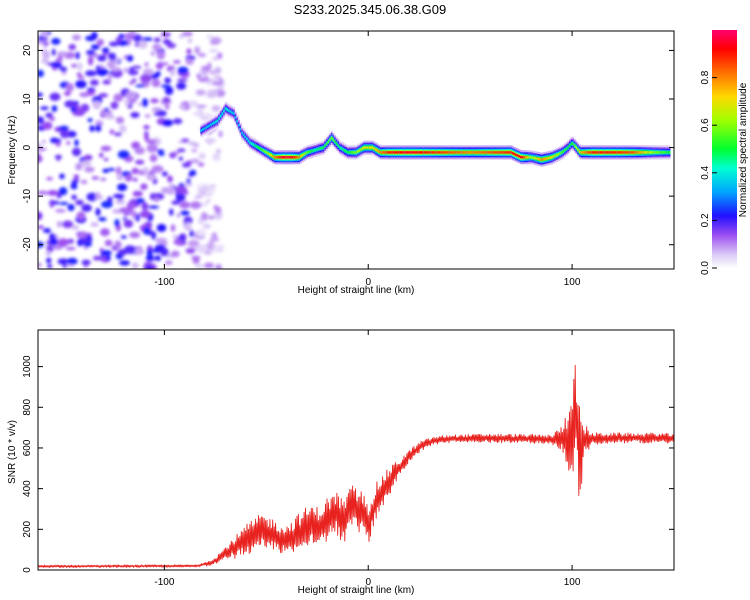 The image size is (750, 600). What do you see at coordinates (164, 582) in the screenshot?
I see `x-tick-label: -100` at bounding box center [164, 582].